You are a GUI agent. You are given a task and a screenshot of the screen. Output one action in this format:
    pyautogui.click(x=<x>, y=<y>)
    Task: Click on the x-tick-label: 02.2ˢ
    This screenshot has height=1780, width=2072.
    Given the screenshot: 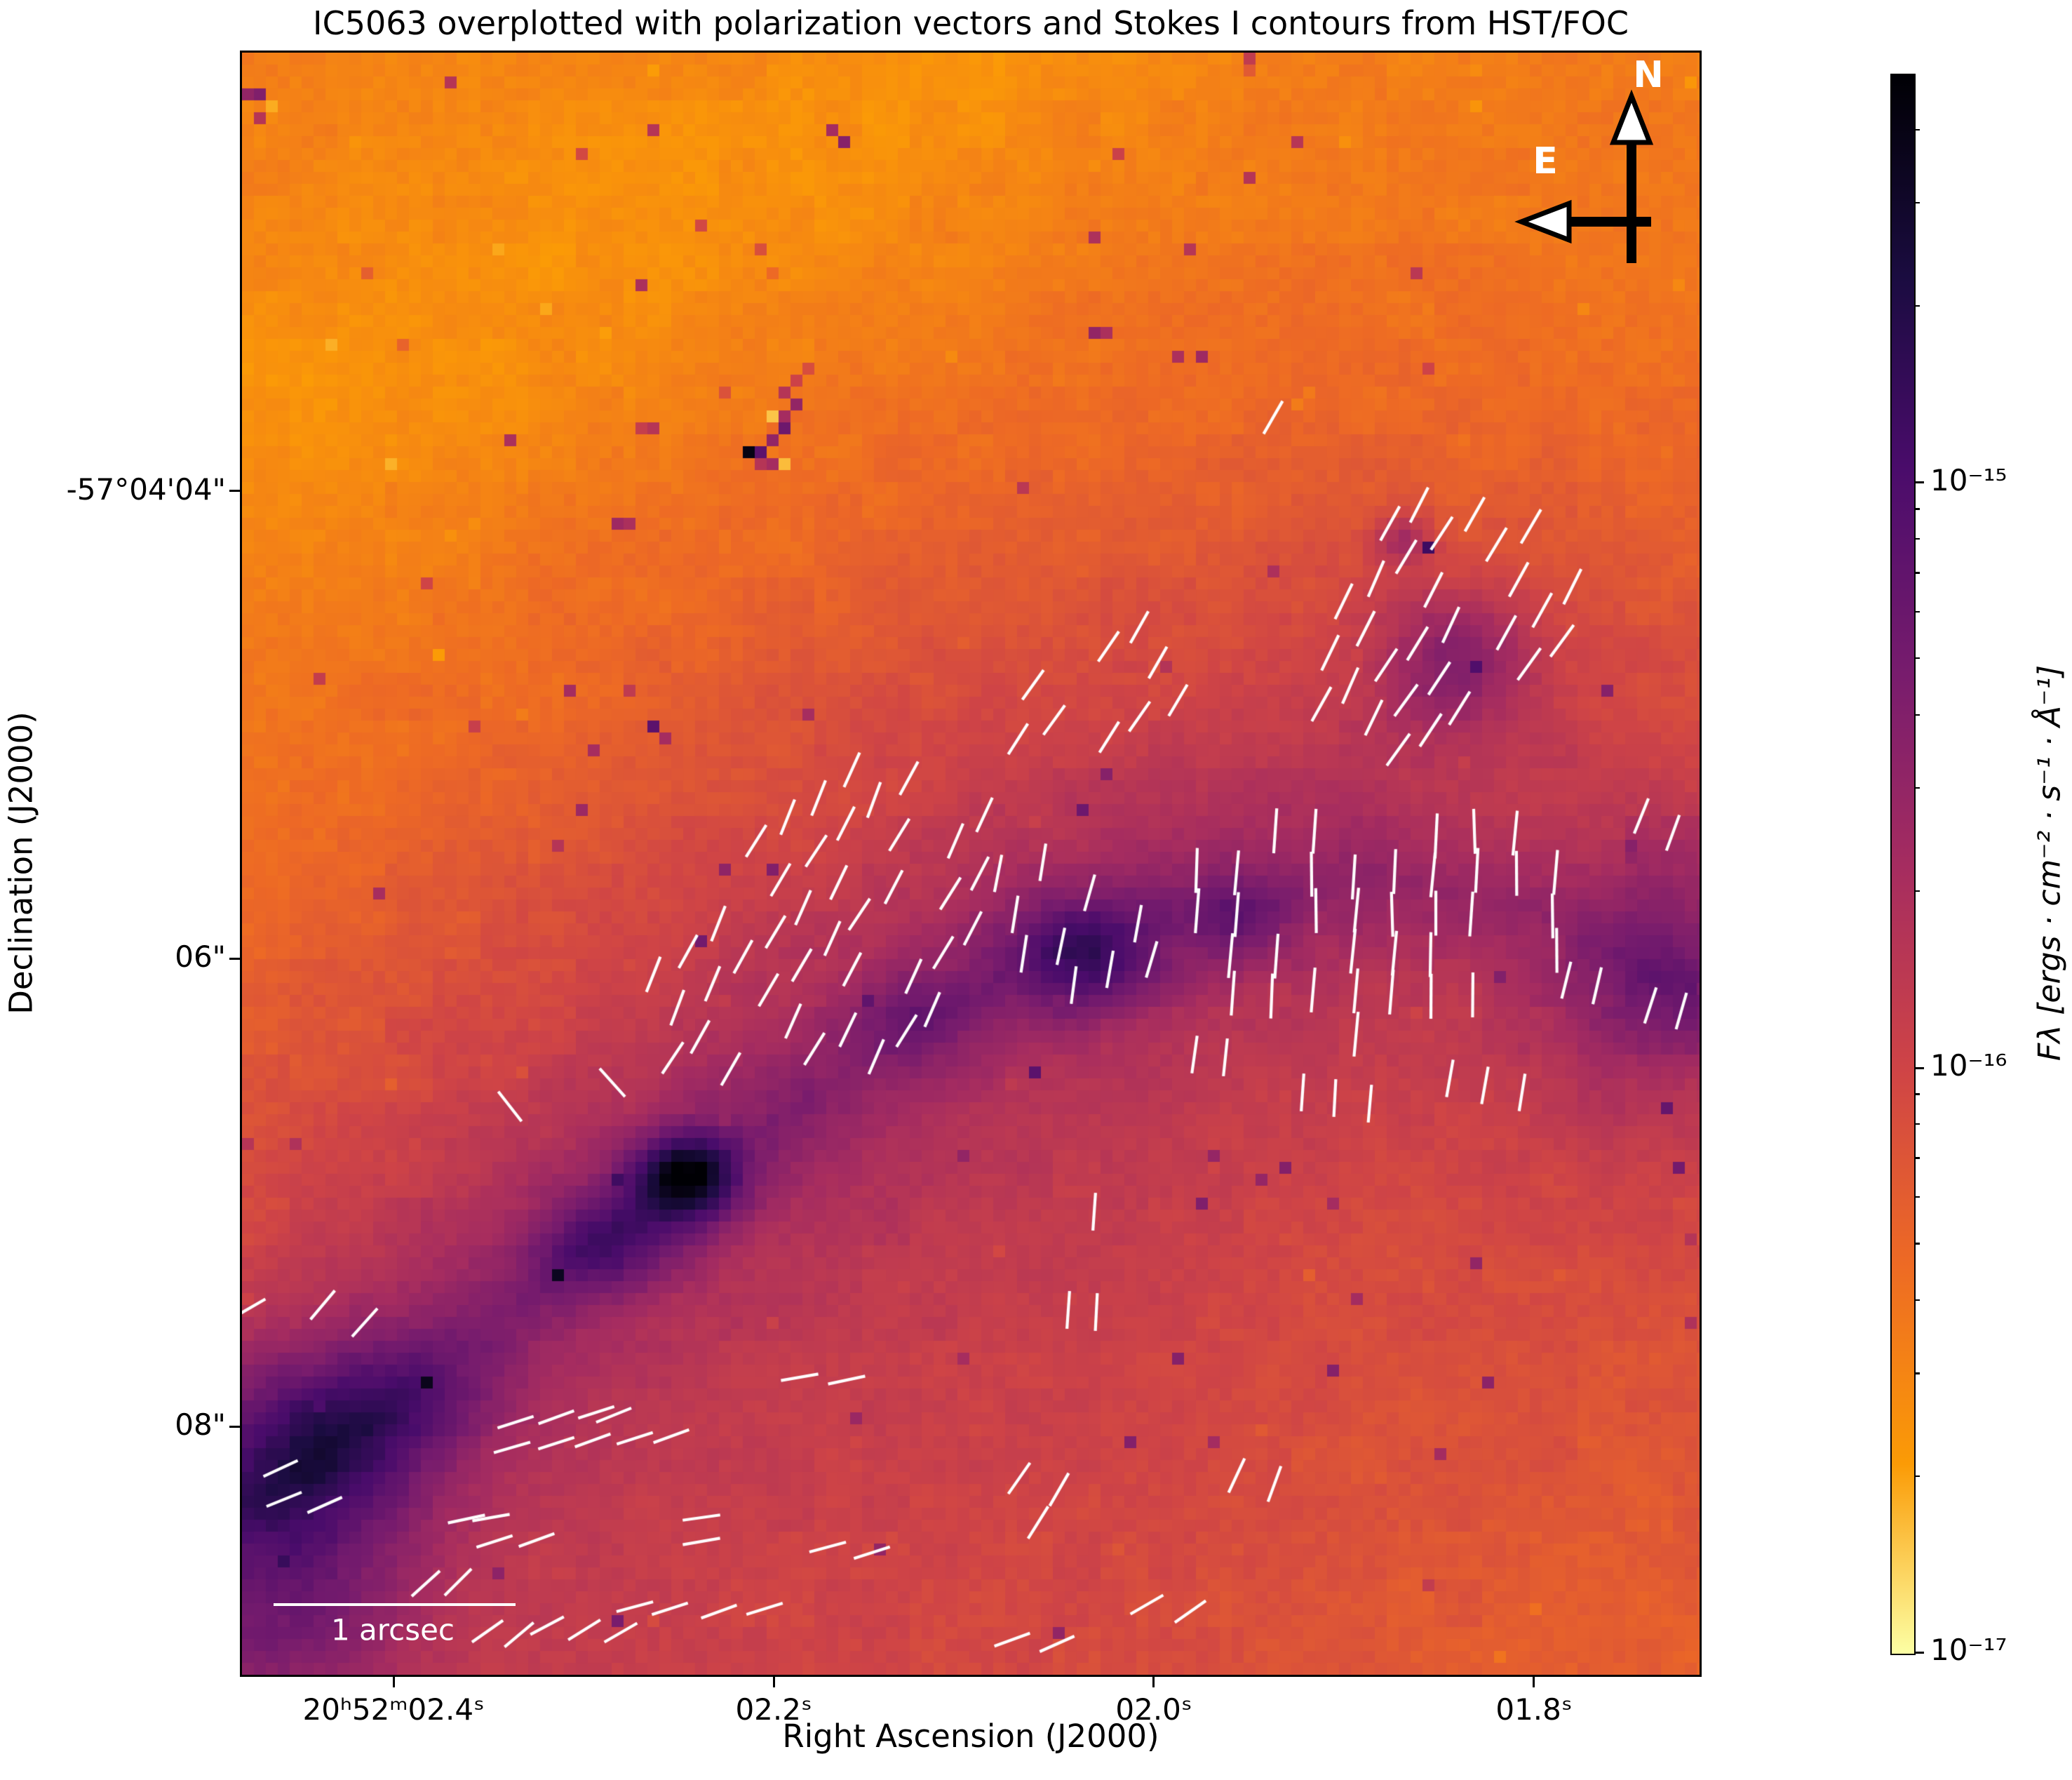 What is the action you would take?
    pyautogui.click(x=774, y=1709)
    